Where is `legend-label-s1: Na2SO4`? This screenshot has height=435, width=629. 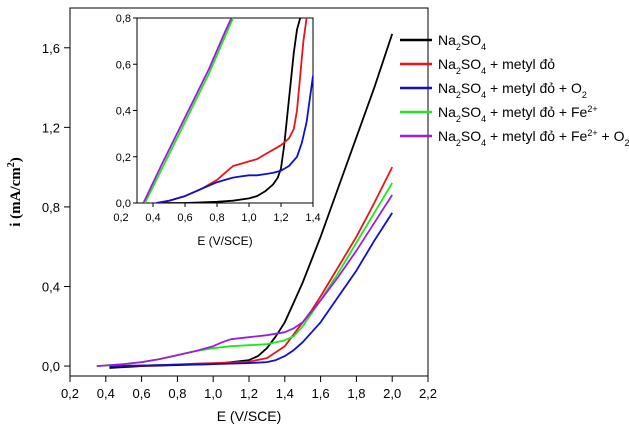 legend-label-s1: Na2SO4 is located at coordinates (462, 42).